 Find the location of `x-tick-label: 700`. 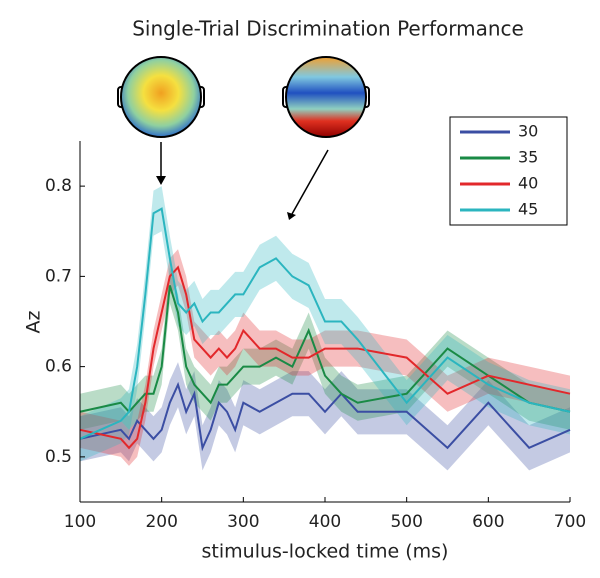

x-tick-label: 700 is located at coordinates (570, 522).